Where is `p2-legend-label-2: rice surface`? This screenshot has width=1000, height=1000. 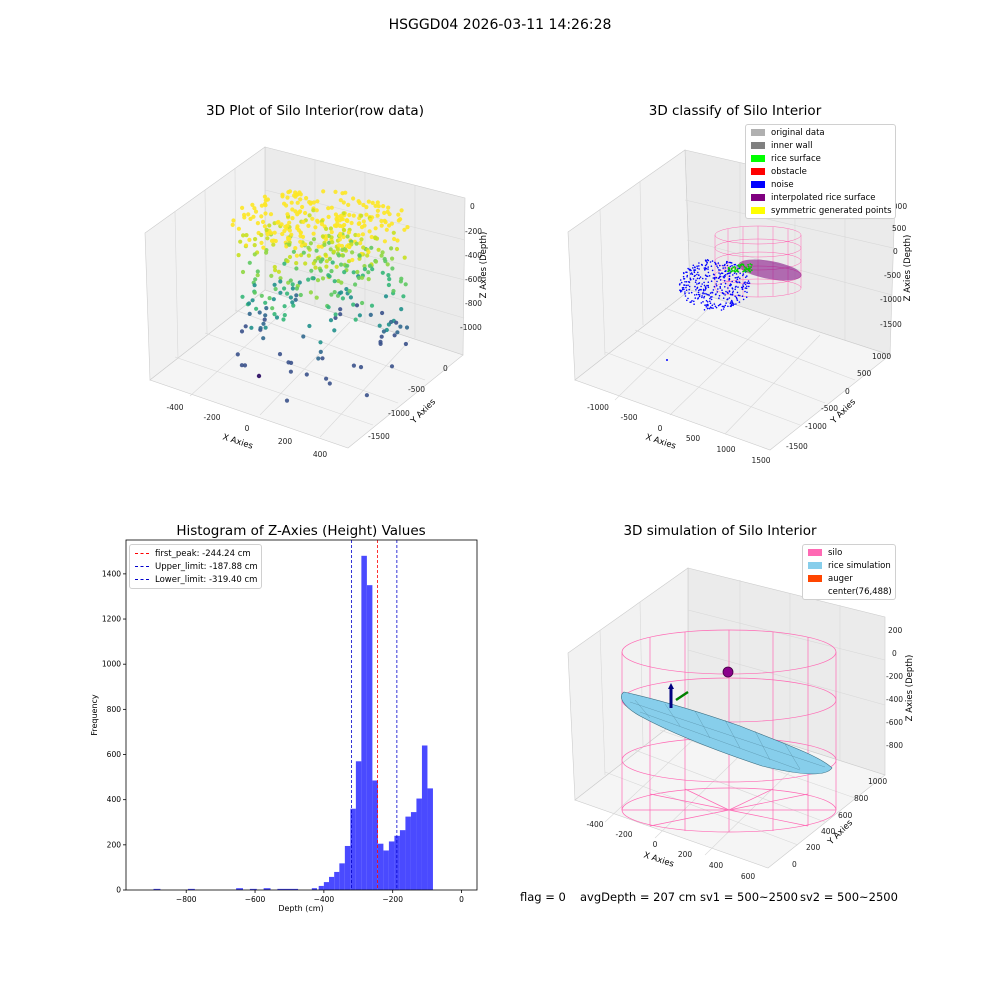 p2-legend-label-2: rice surface is located at coordinates (796, 158).